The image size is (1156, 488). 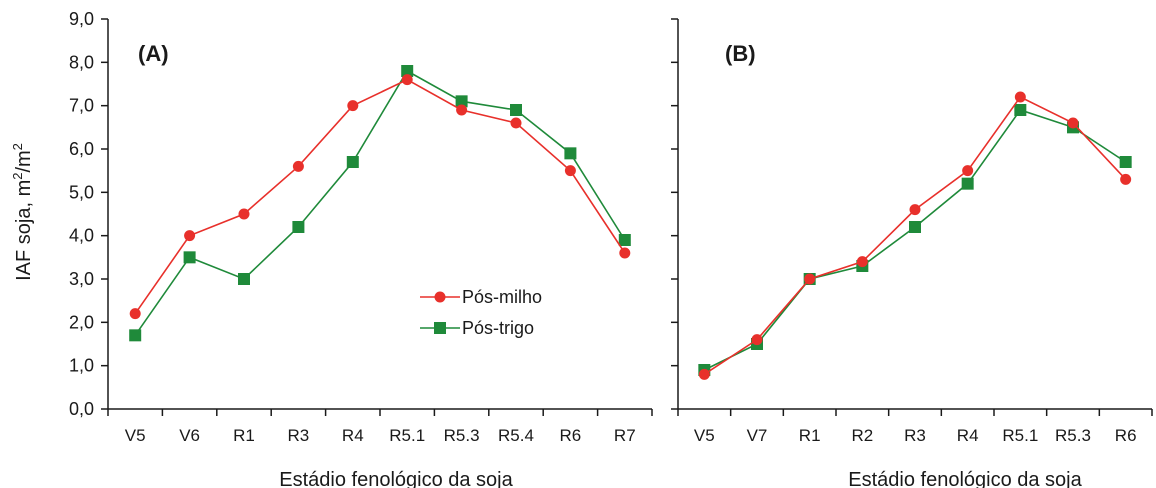 What do you see at coordinates (81, 322) in the screenshot?
I see `panel-a-y-tick-label: 2,0` at bounding box center [81, 322].